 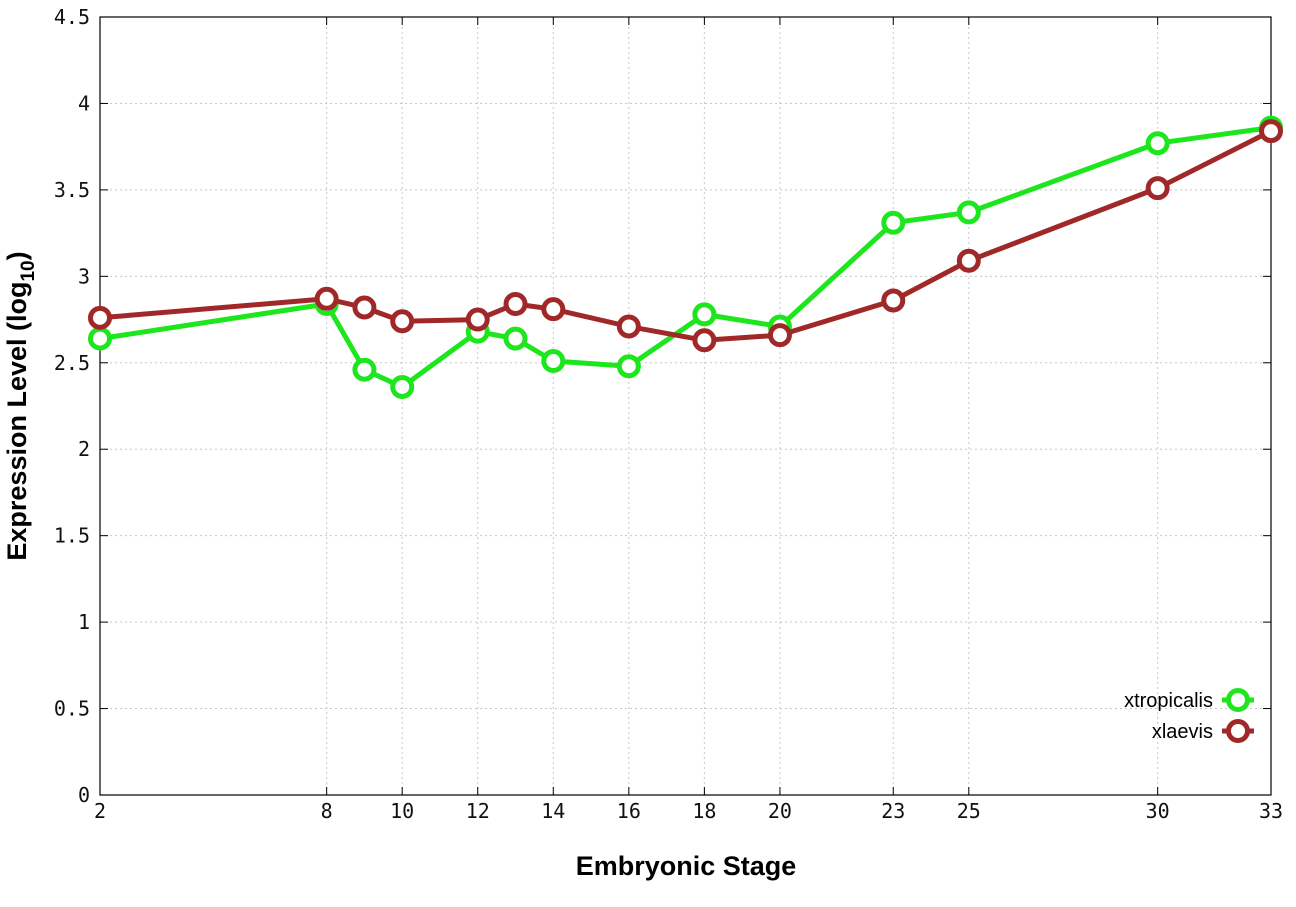 What do you see at coordinates (28, 270) in the screenshot?
I see `y-axis-title-subscript: 10` at bounding box center [28, 270].